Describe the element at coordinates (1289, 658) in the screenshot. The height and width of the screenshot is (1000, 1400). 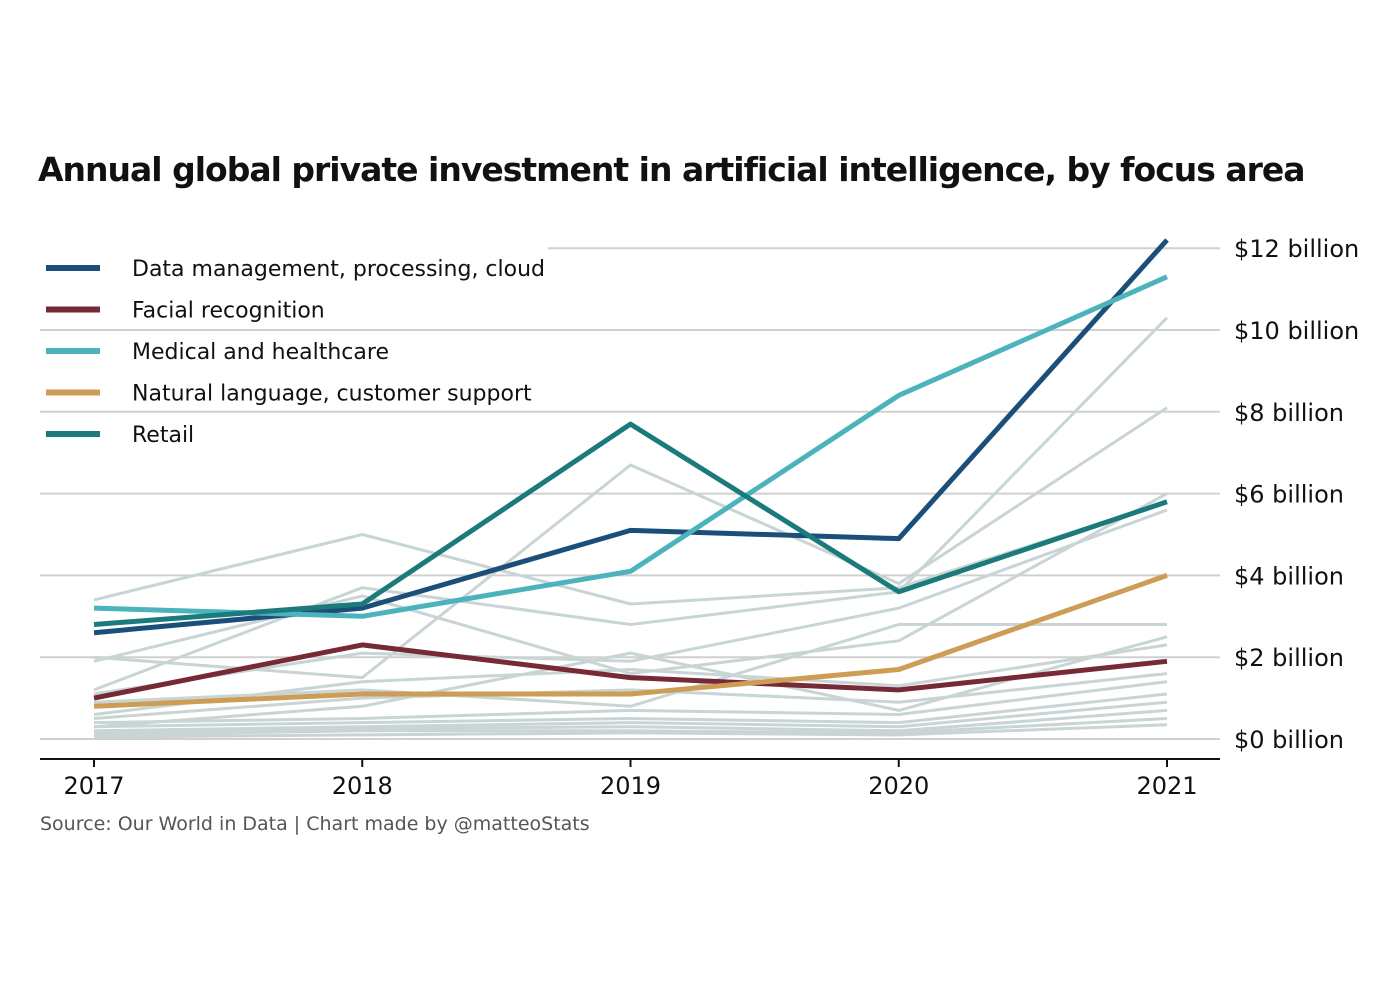
I see `y-tick-label: $2 billion` at that location.